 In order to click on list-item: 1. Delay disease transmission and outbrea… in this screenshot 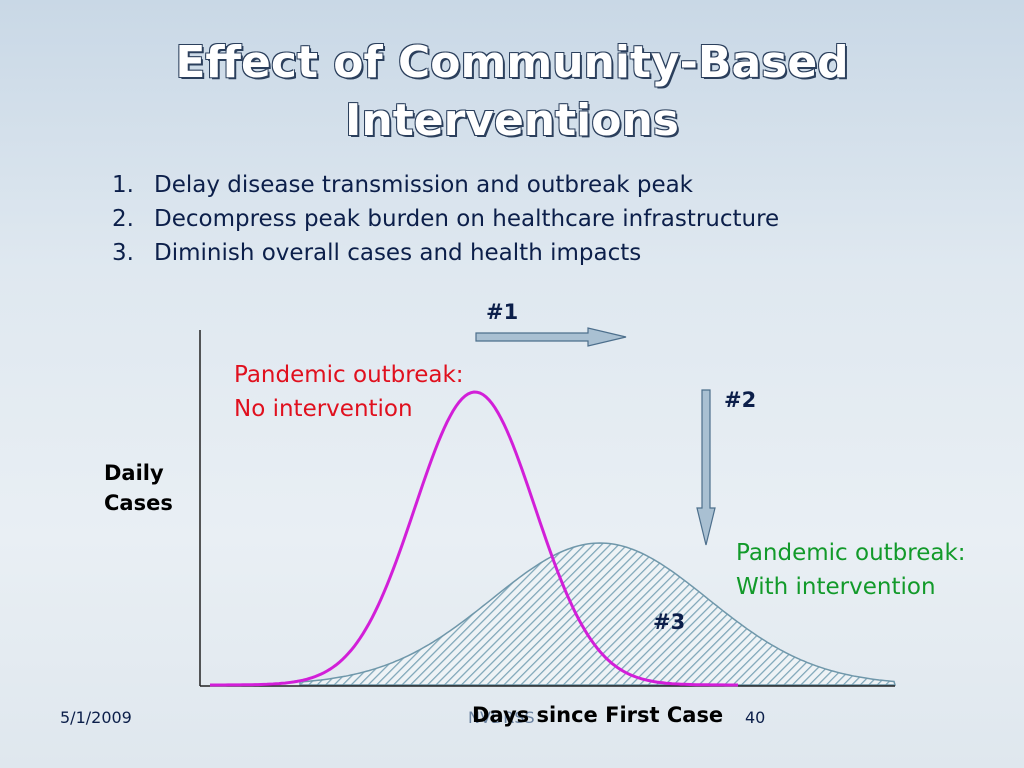, I will do `click(402, 185)`.